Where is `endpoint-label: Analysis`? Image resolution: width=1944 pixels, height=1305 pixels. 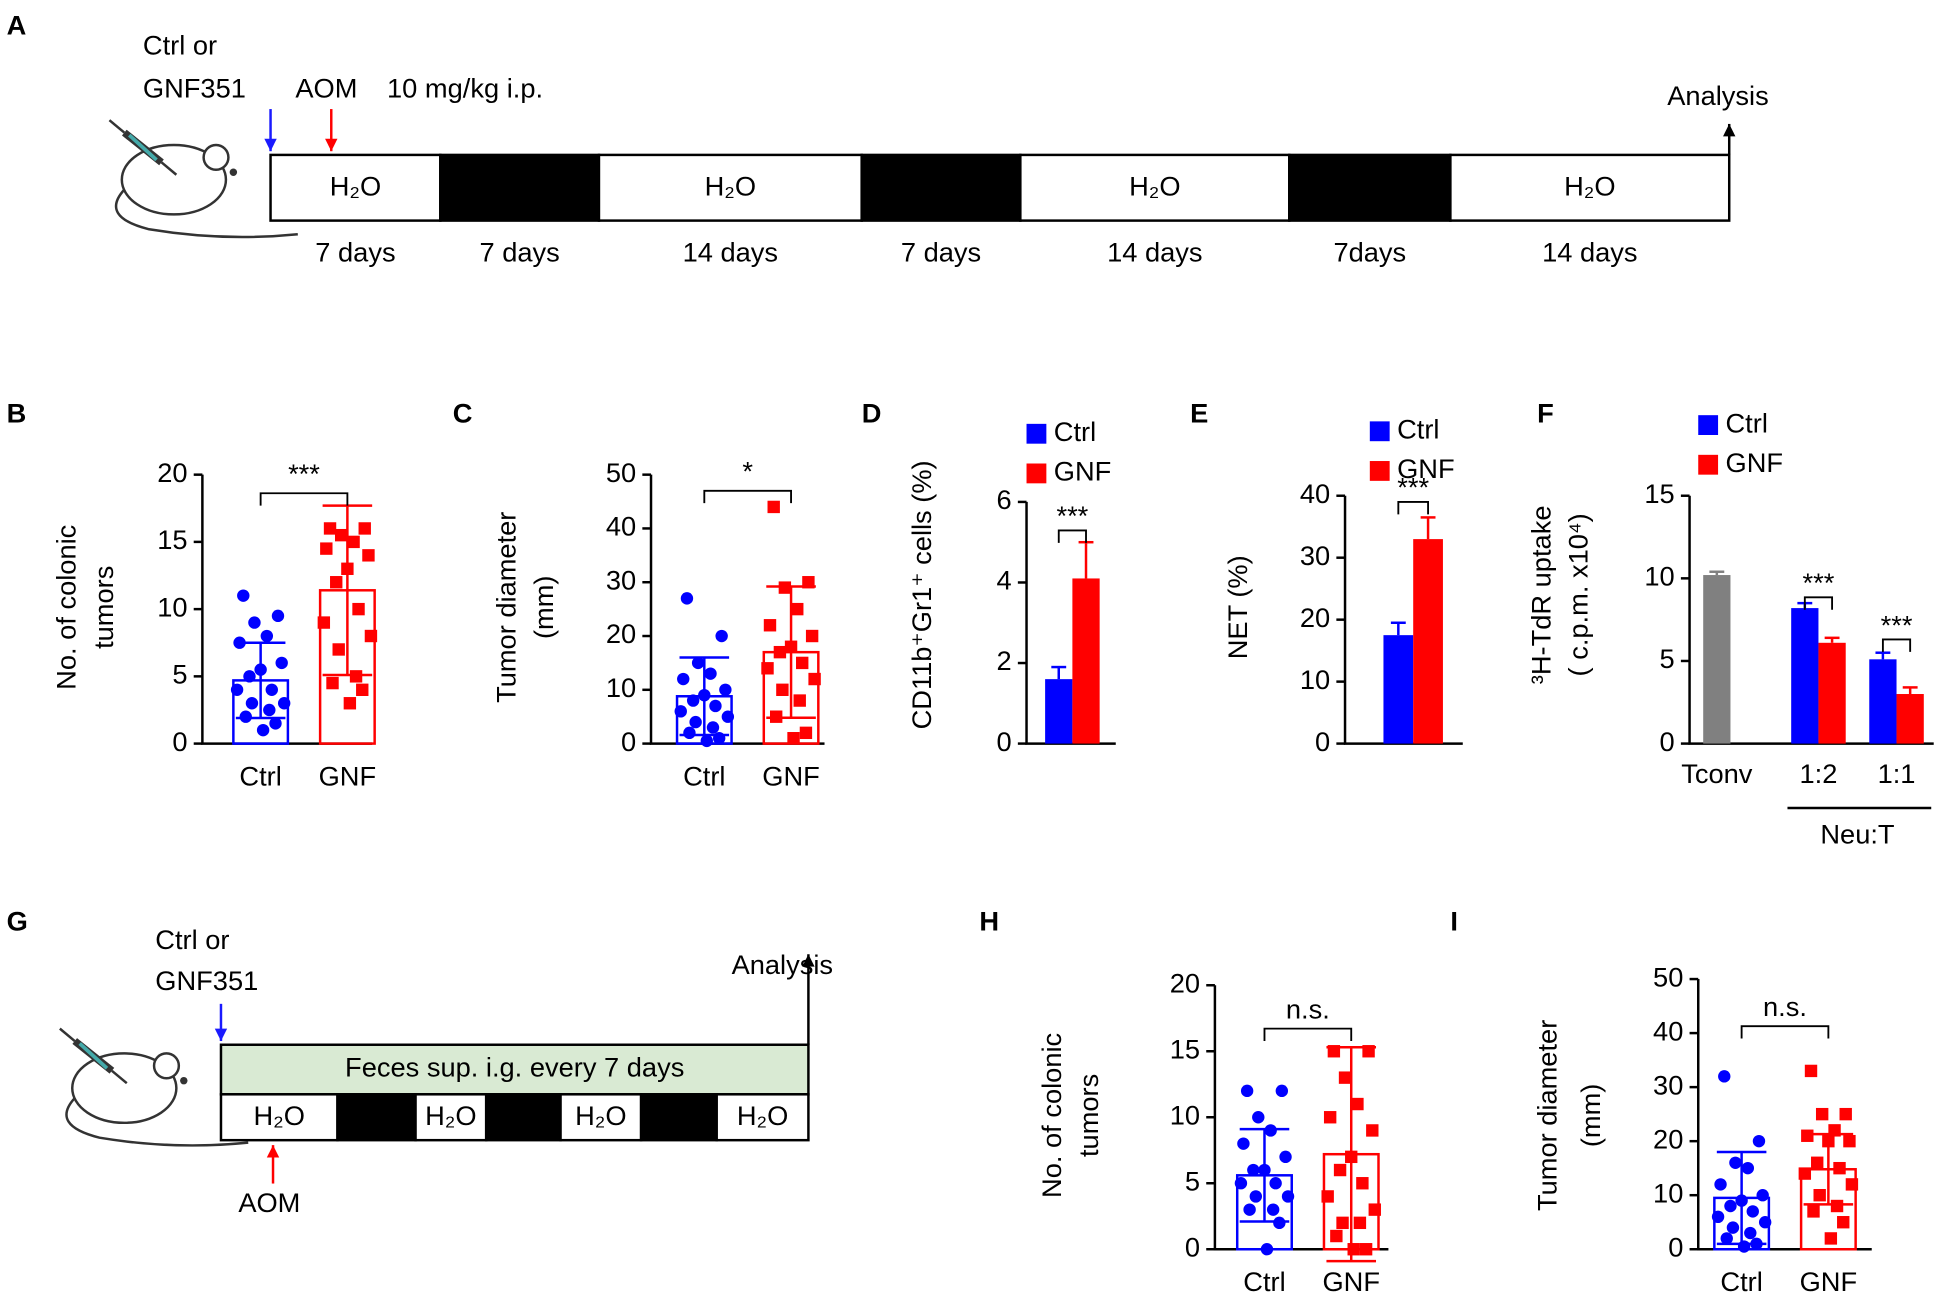 endpoint-label: Analysis is located at coordinates (1717, 95).